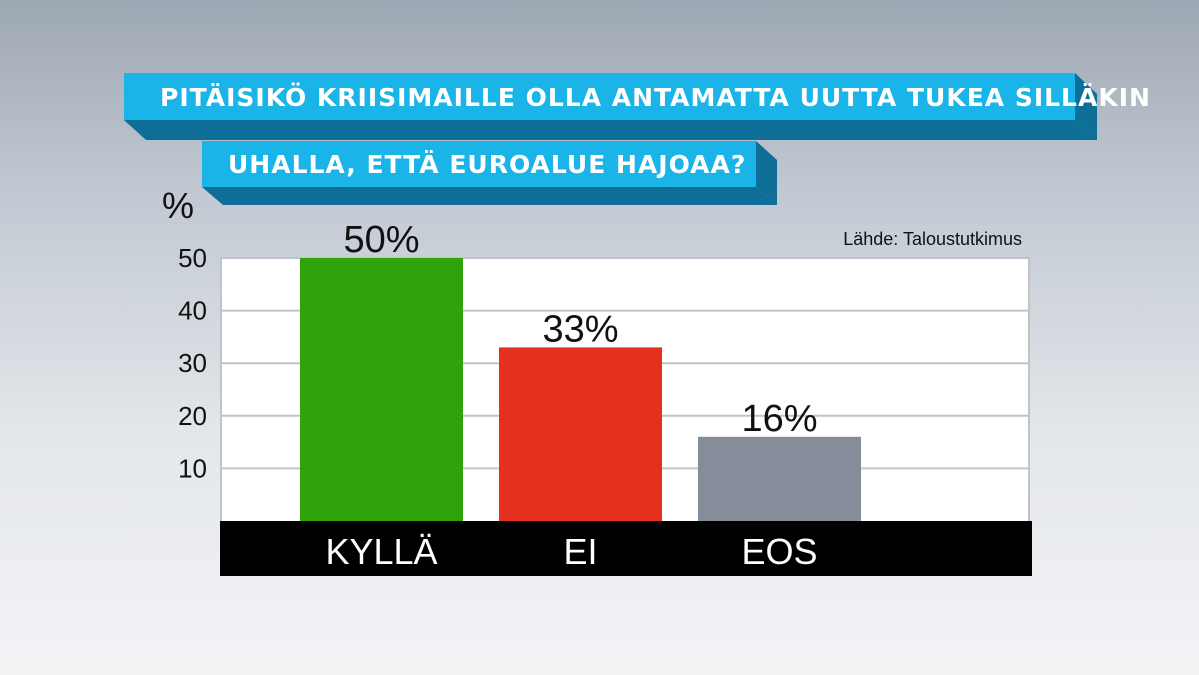 The width and height of the screenshot is (1199, 675). What do you see at coordinates (580, 434) in the screenshot?
I see `bar-ei` at bounding box center [580, 434].